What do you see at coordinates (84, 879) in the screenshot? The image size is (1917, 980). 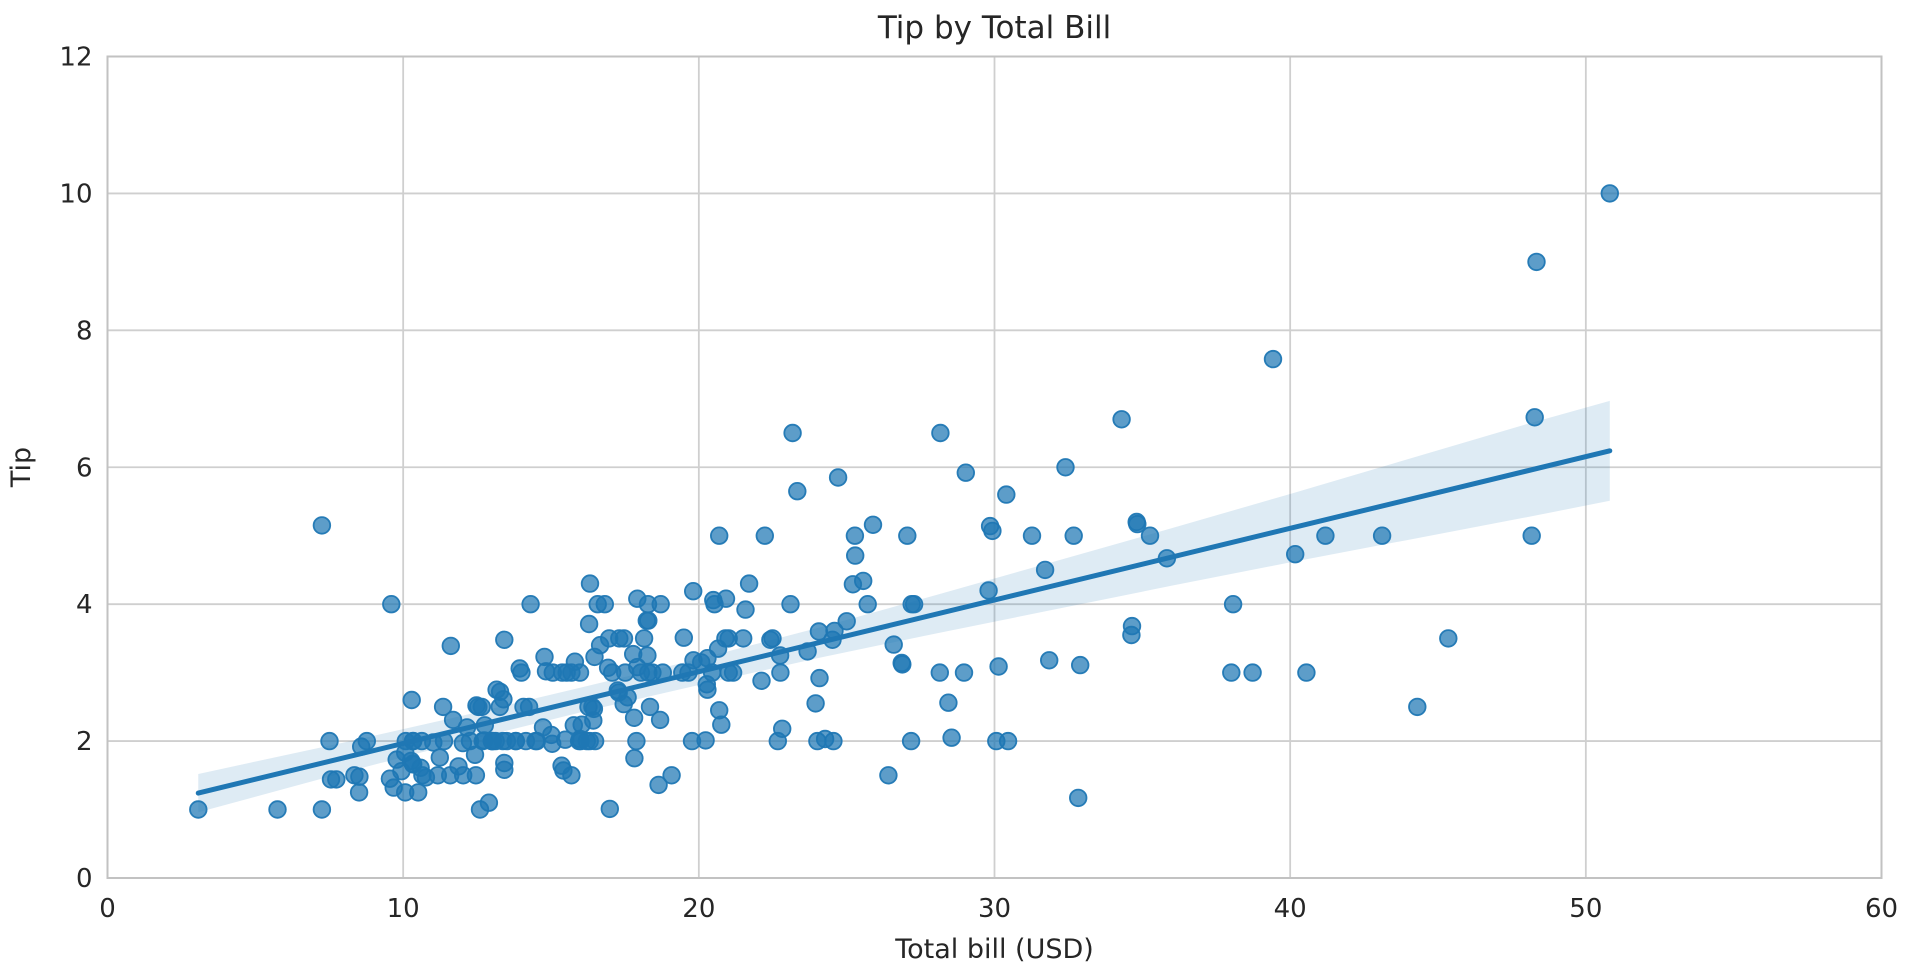 I see `y-tick-label: 0` at bounding box center [84, 879].